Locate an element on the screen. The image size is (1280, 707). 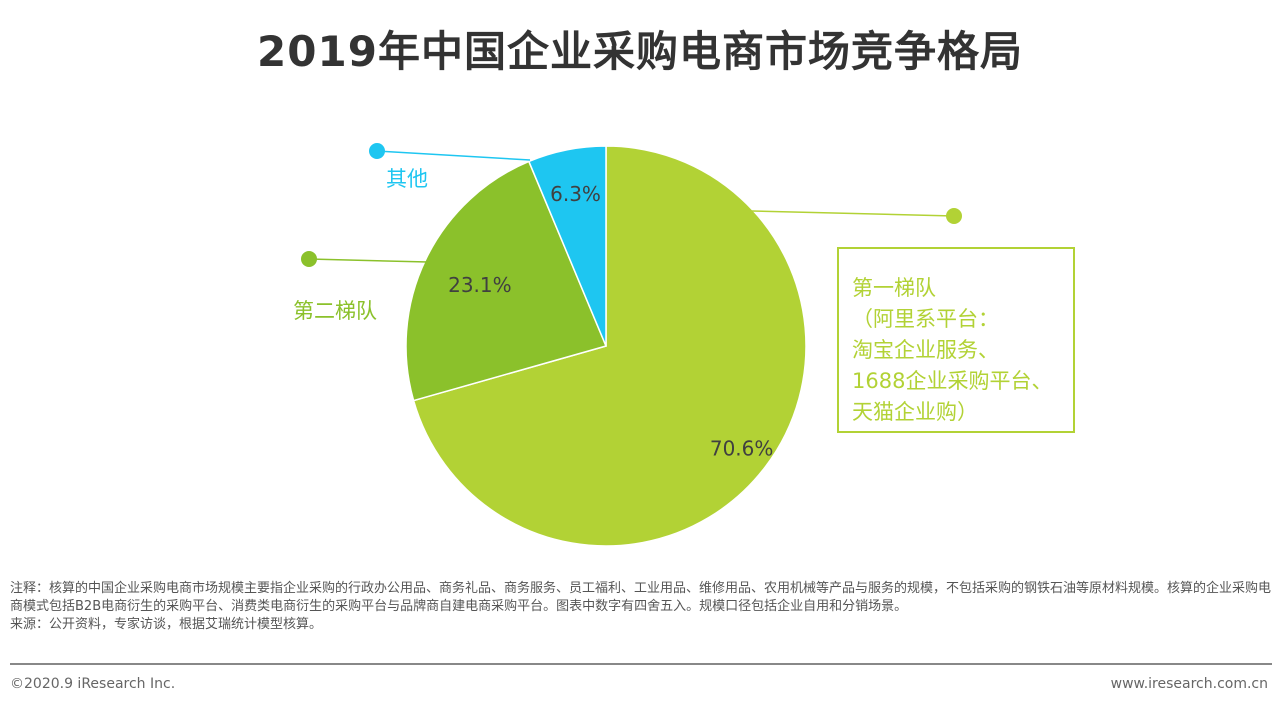
leader-line-other is located at coordinates (453, 155).